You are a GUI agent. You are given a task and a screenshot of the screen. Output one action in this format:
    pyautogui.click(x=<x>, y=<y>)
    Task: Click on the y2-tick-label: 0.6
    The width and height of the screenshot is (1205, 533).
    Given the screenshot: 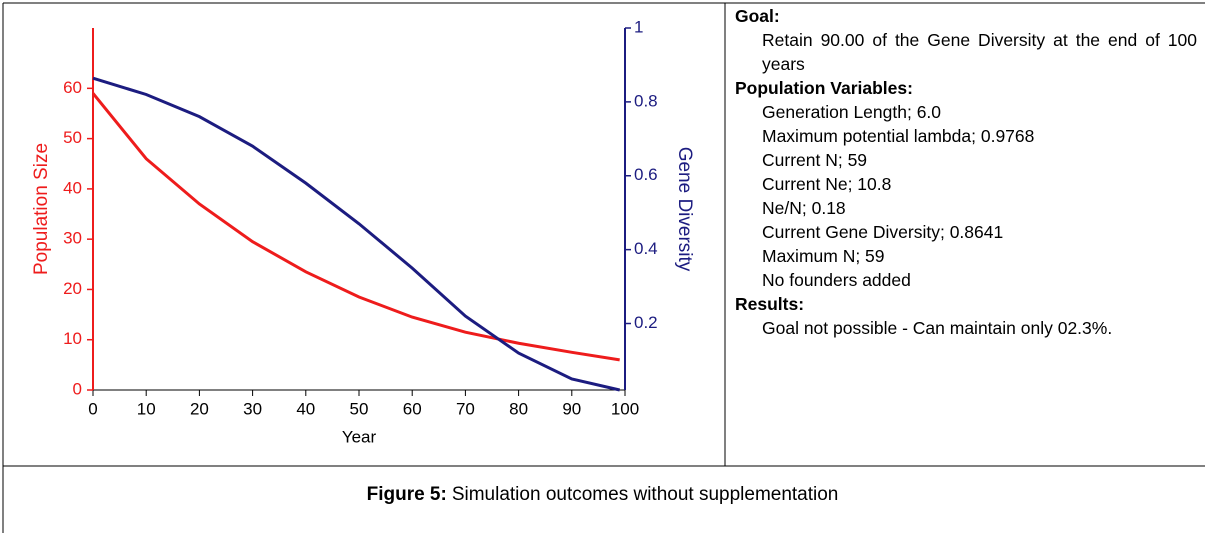 What is the action you would take?
    pyautogui.click(x=646, y=174)
    